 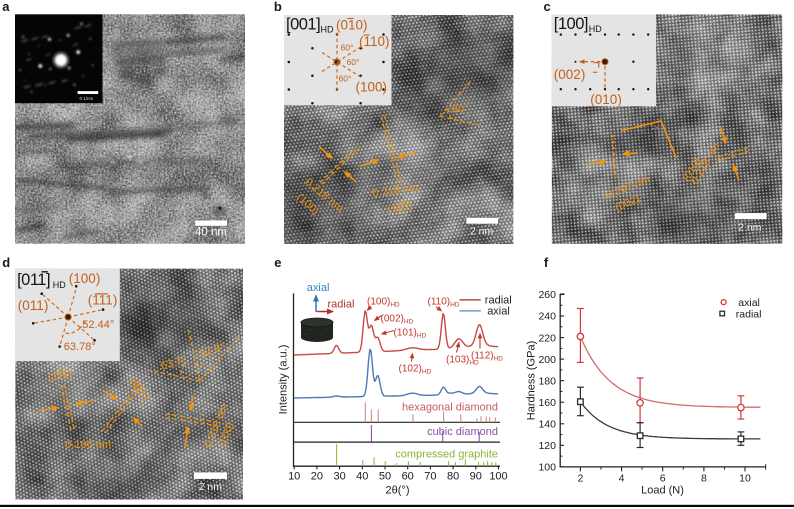 What do you see at coordinates (570, 74) in the screenshot?
I see `svg-text: (002)` at bounding box center [570, 74].